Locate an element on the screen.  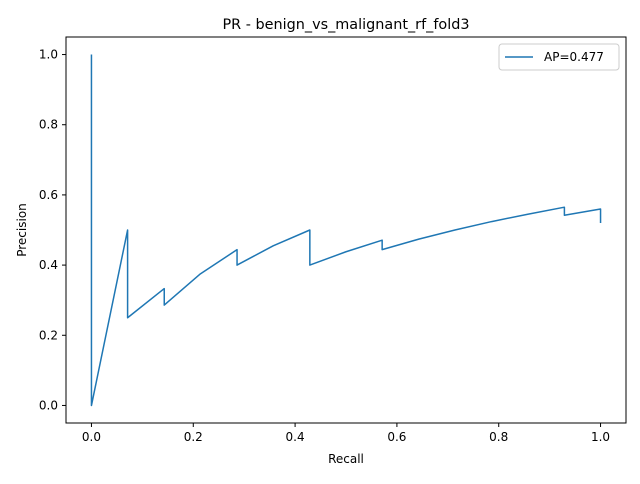
legend: AP=0.477 is located at coordinates (559, 57).